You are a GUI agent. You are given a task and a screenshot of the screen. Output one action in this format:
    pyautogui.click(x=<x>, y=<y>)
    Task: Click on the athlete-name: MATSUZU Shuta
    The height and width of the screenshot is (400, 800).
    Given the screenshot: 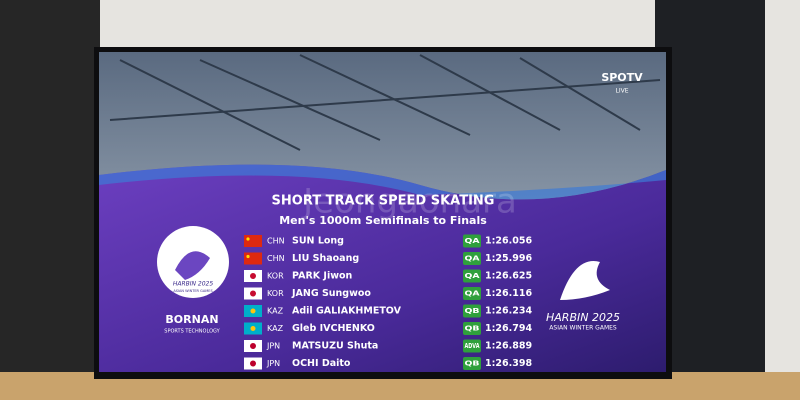 What is the action you would take?
    pyautogui.click(x=335, y=346)
    